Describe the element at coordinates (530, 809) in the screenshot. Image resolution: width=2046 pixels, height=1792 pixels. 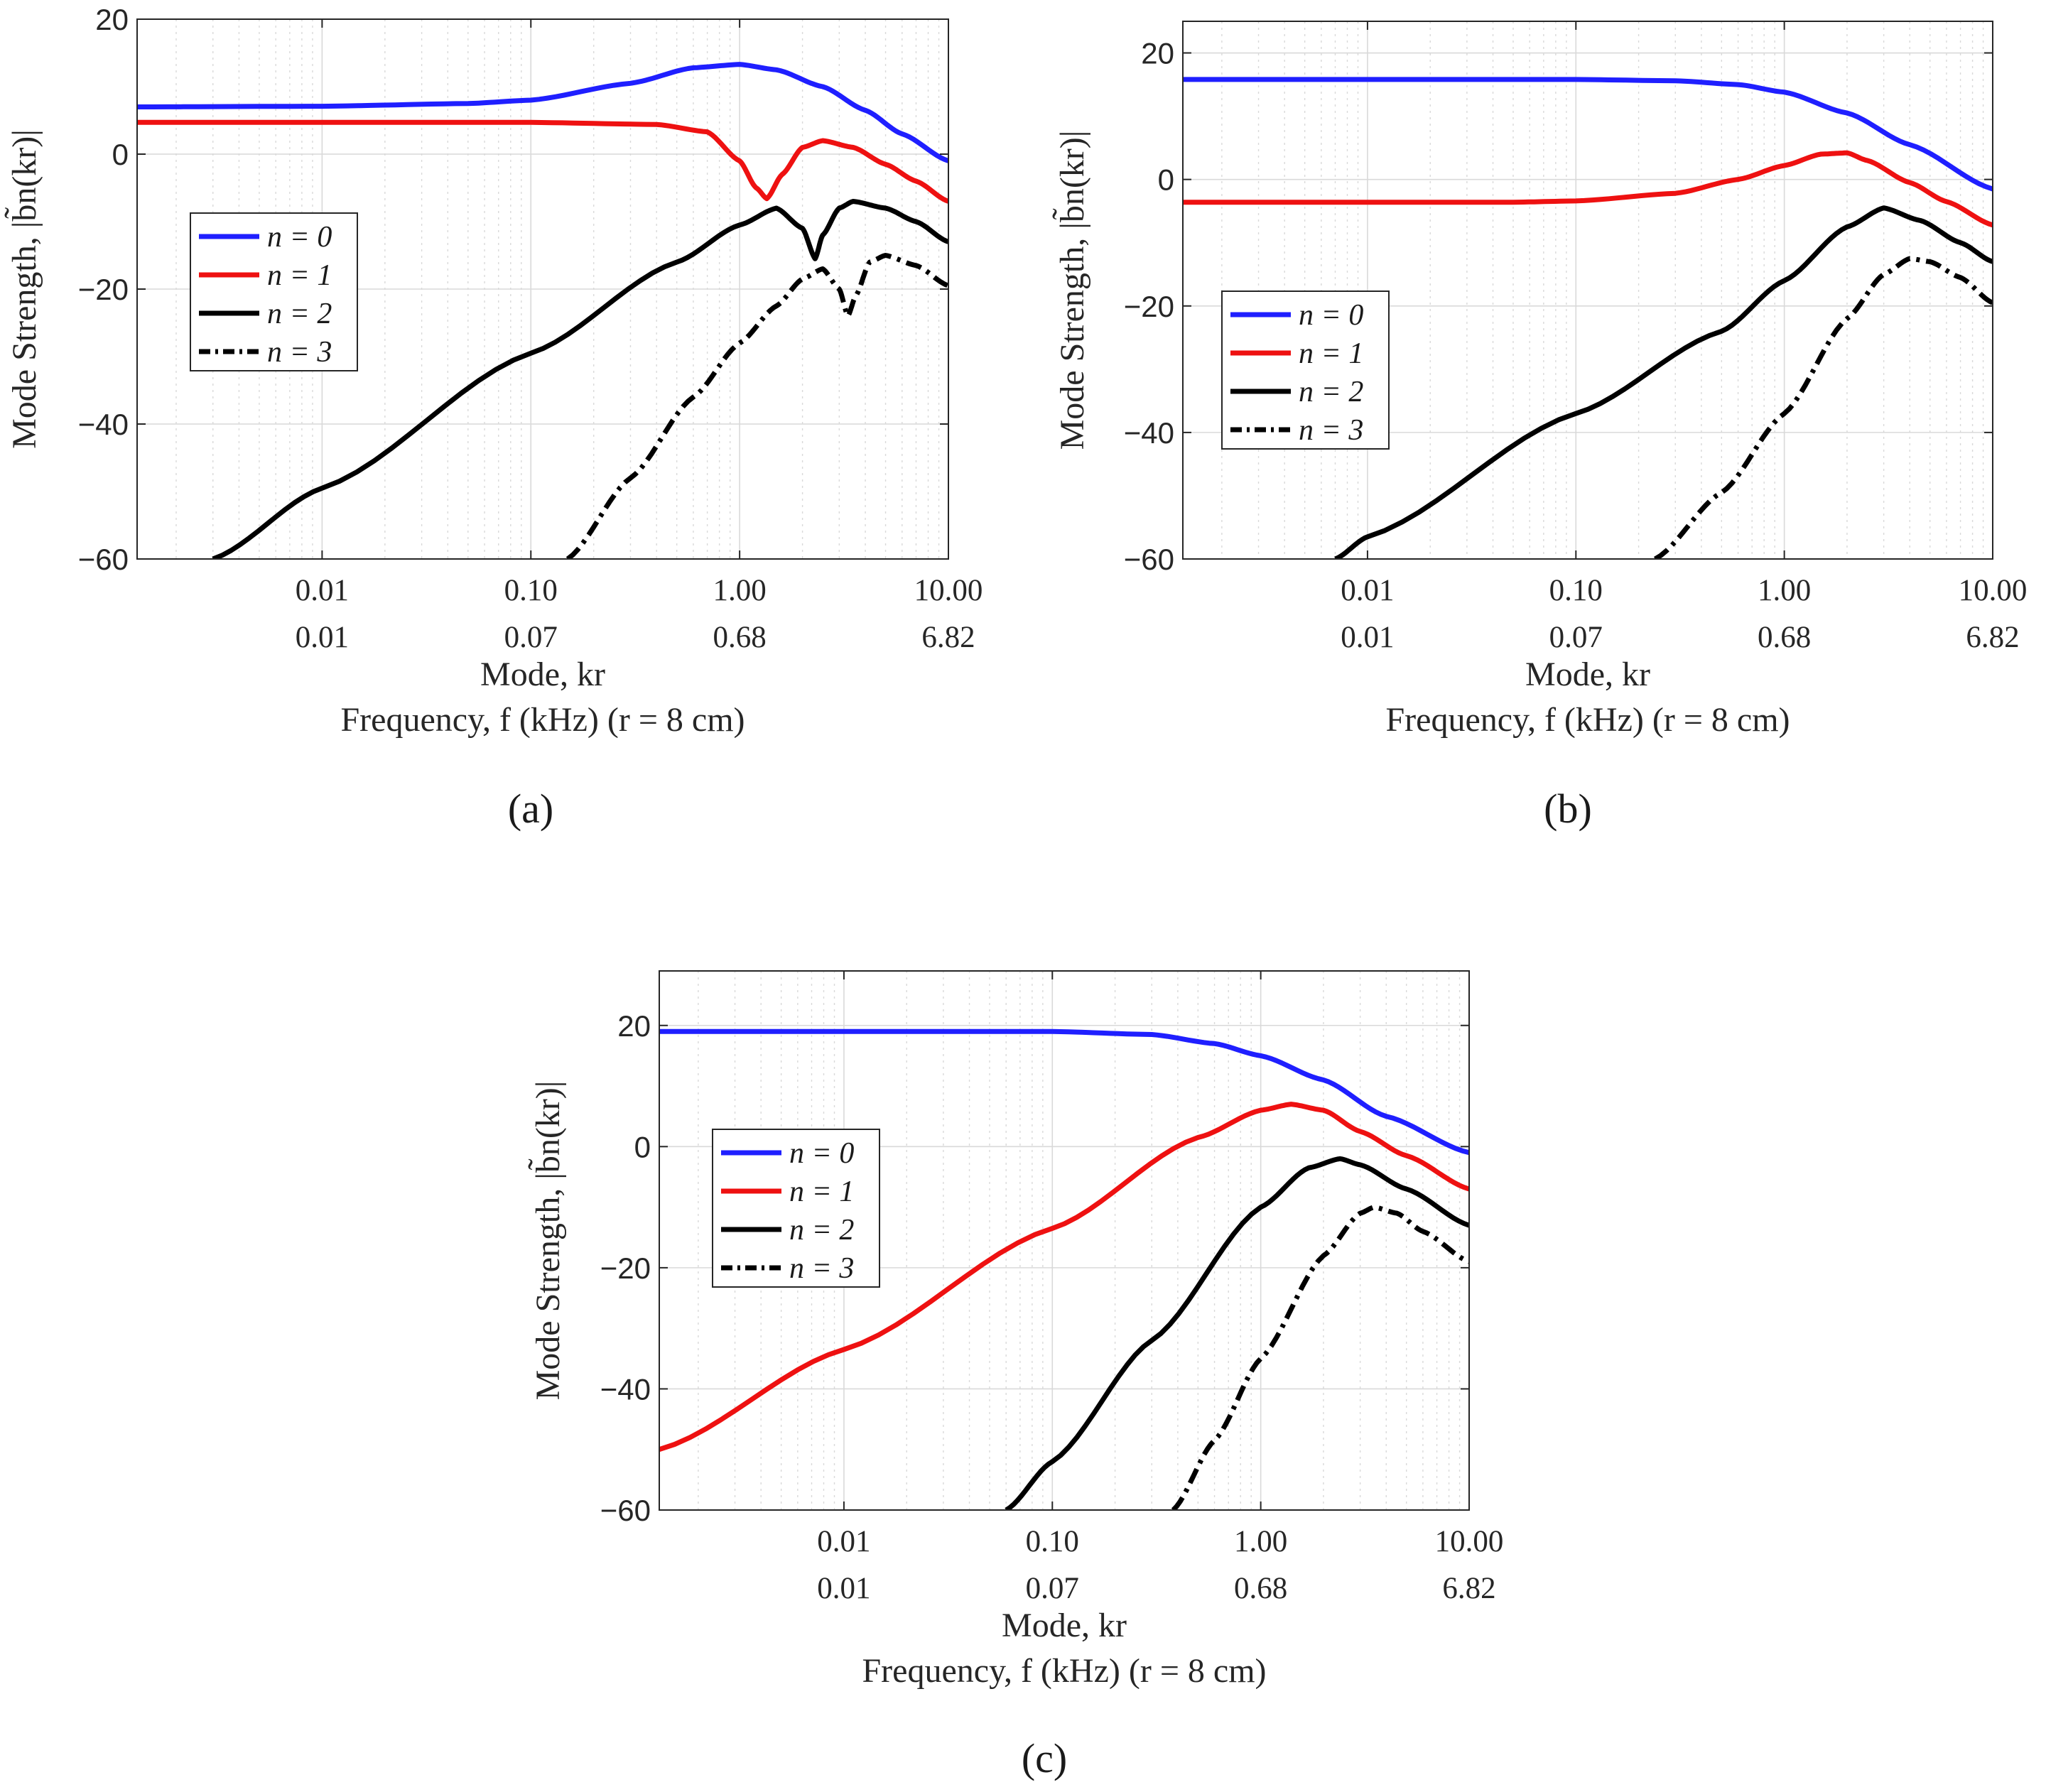
I see `panel-caption: (a)` at that location.